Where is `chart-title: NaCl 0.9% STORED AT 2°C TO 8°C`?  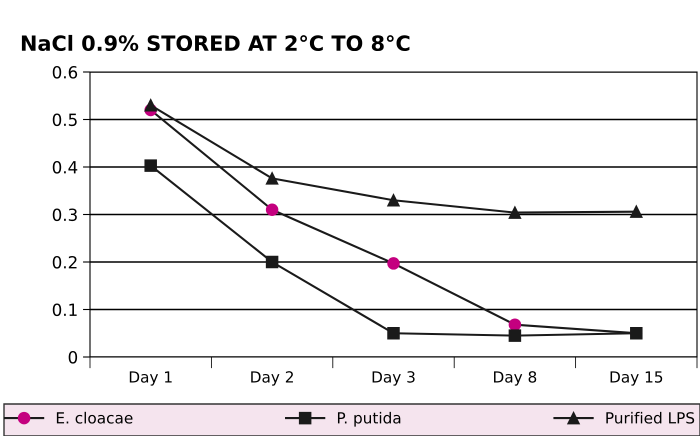 chart-title: NaCl 0.9% STORED AT 2°C TO 8°C is located at coordinates (216, 43).